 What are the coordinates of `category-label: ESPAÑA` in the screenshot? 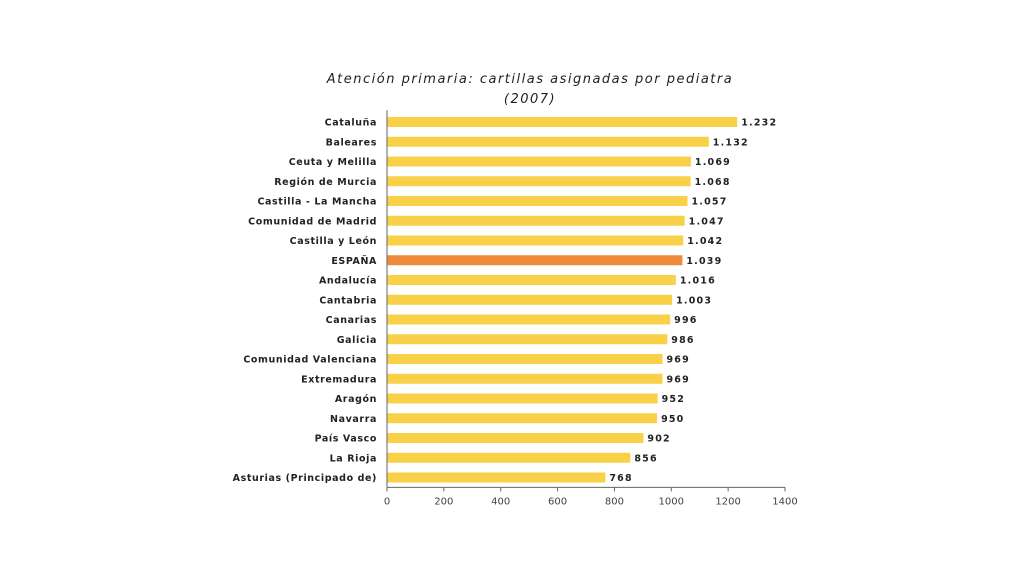 It's located at (354, 261).